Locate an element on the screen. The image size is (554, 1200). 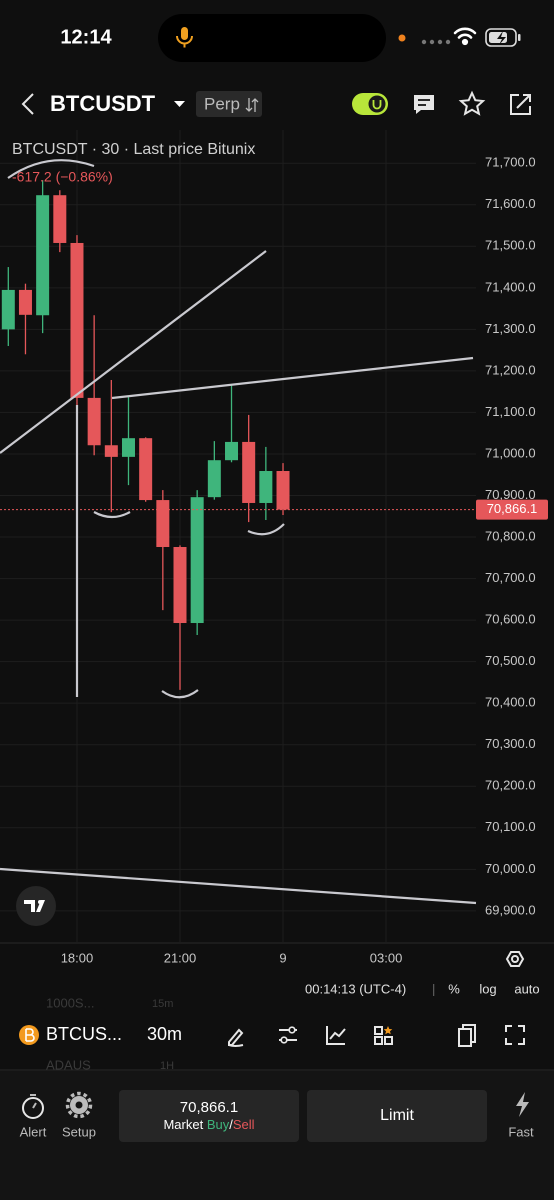
last-price-box is located at coordinates (512, 509).